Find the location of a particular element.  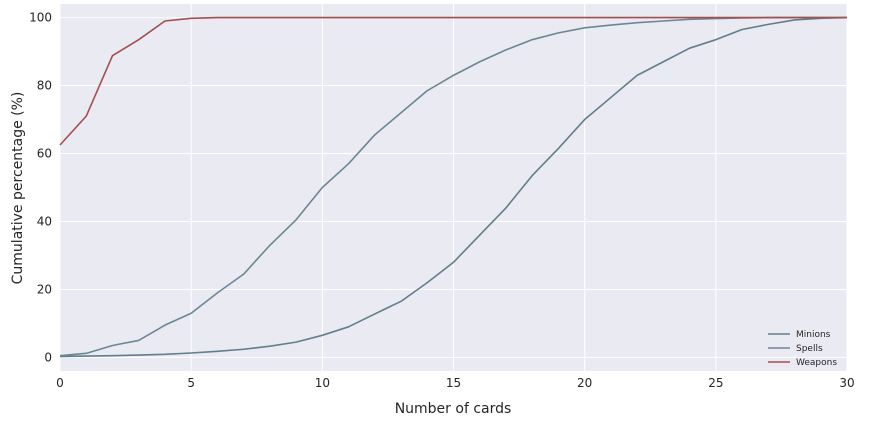

x-tick-labels: 0 5 10 15 20 25 30 is located at coordinates (455, 383).